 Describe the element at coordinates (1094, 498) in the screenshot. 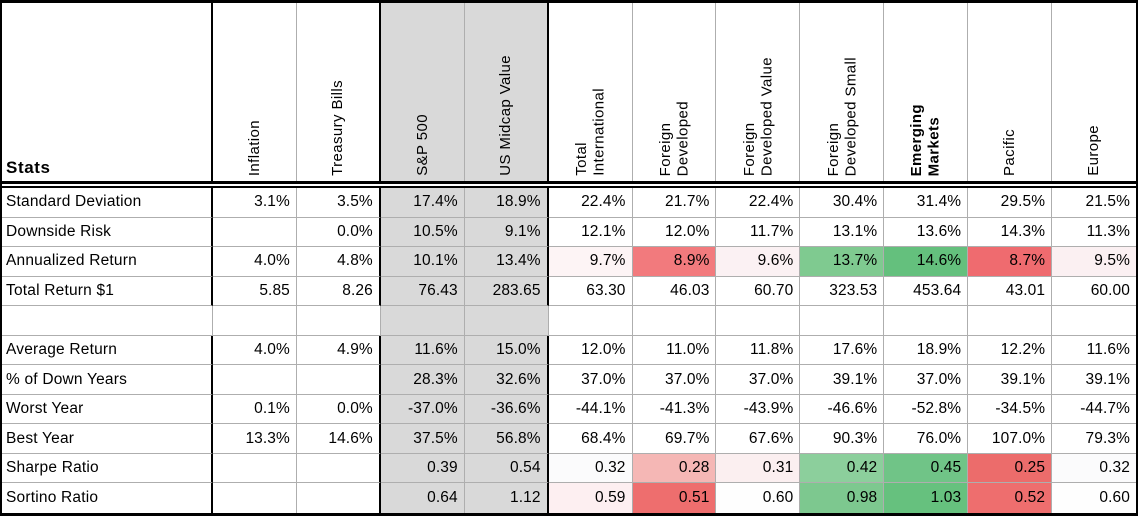

I see `data-cell: 0.60` at that location.